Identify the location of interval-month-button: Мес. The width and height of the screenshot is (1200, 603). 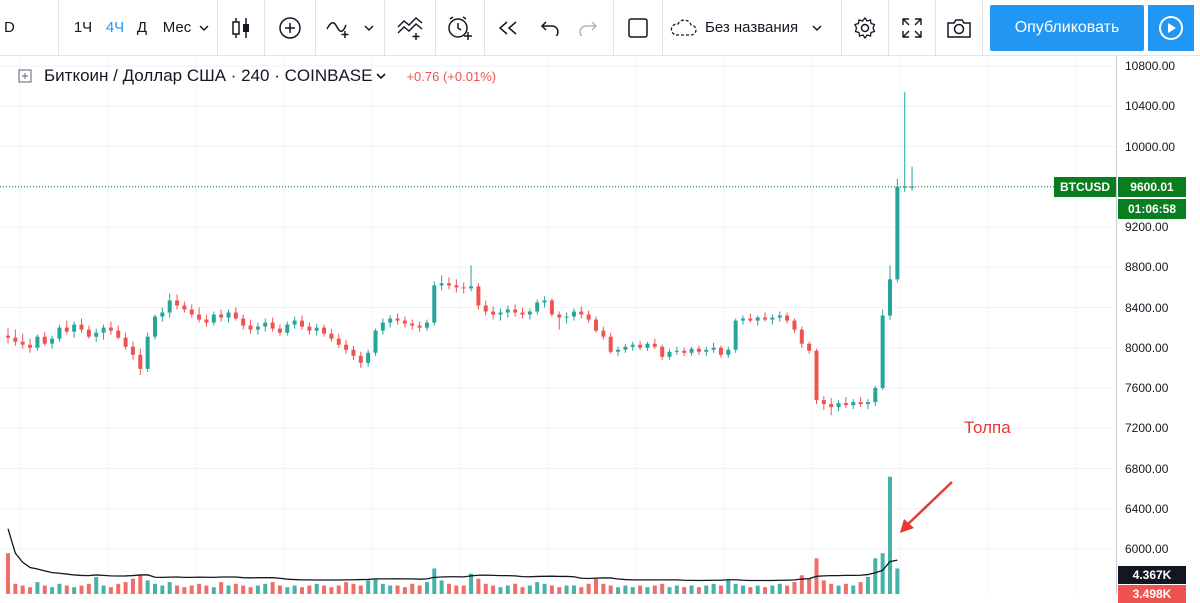
(177, 28).